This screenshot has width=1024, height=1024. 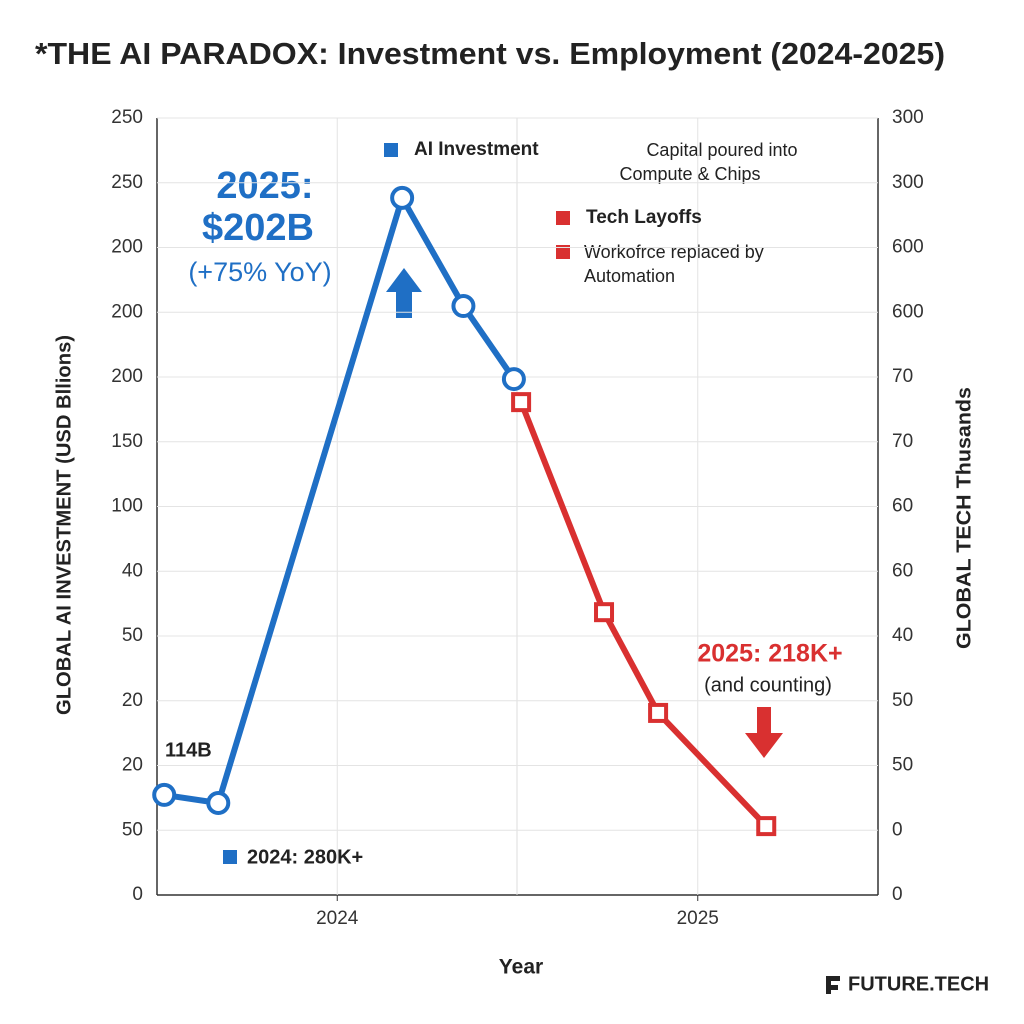 What do you see at coordinates (721, 150) in the screenshot?
I see `annotation: Capital poured into` at bounding box center [721, 150].